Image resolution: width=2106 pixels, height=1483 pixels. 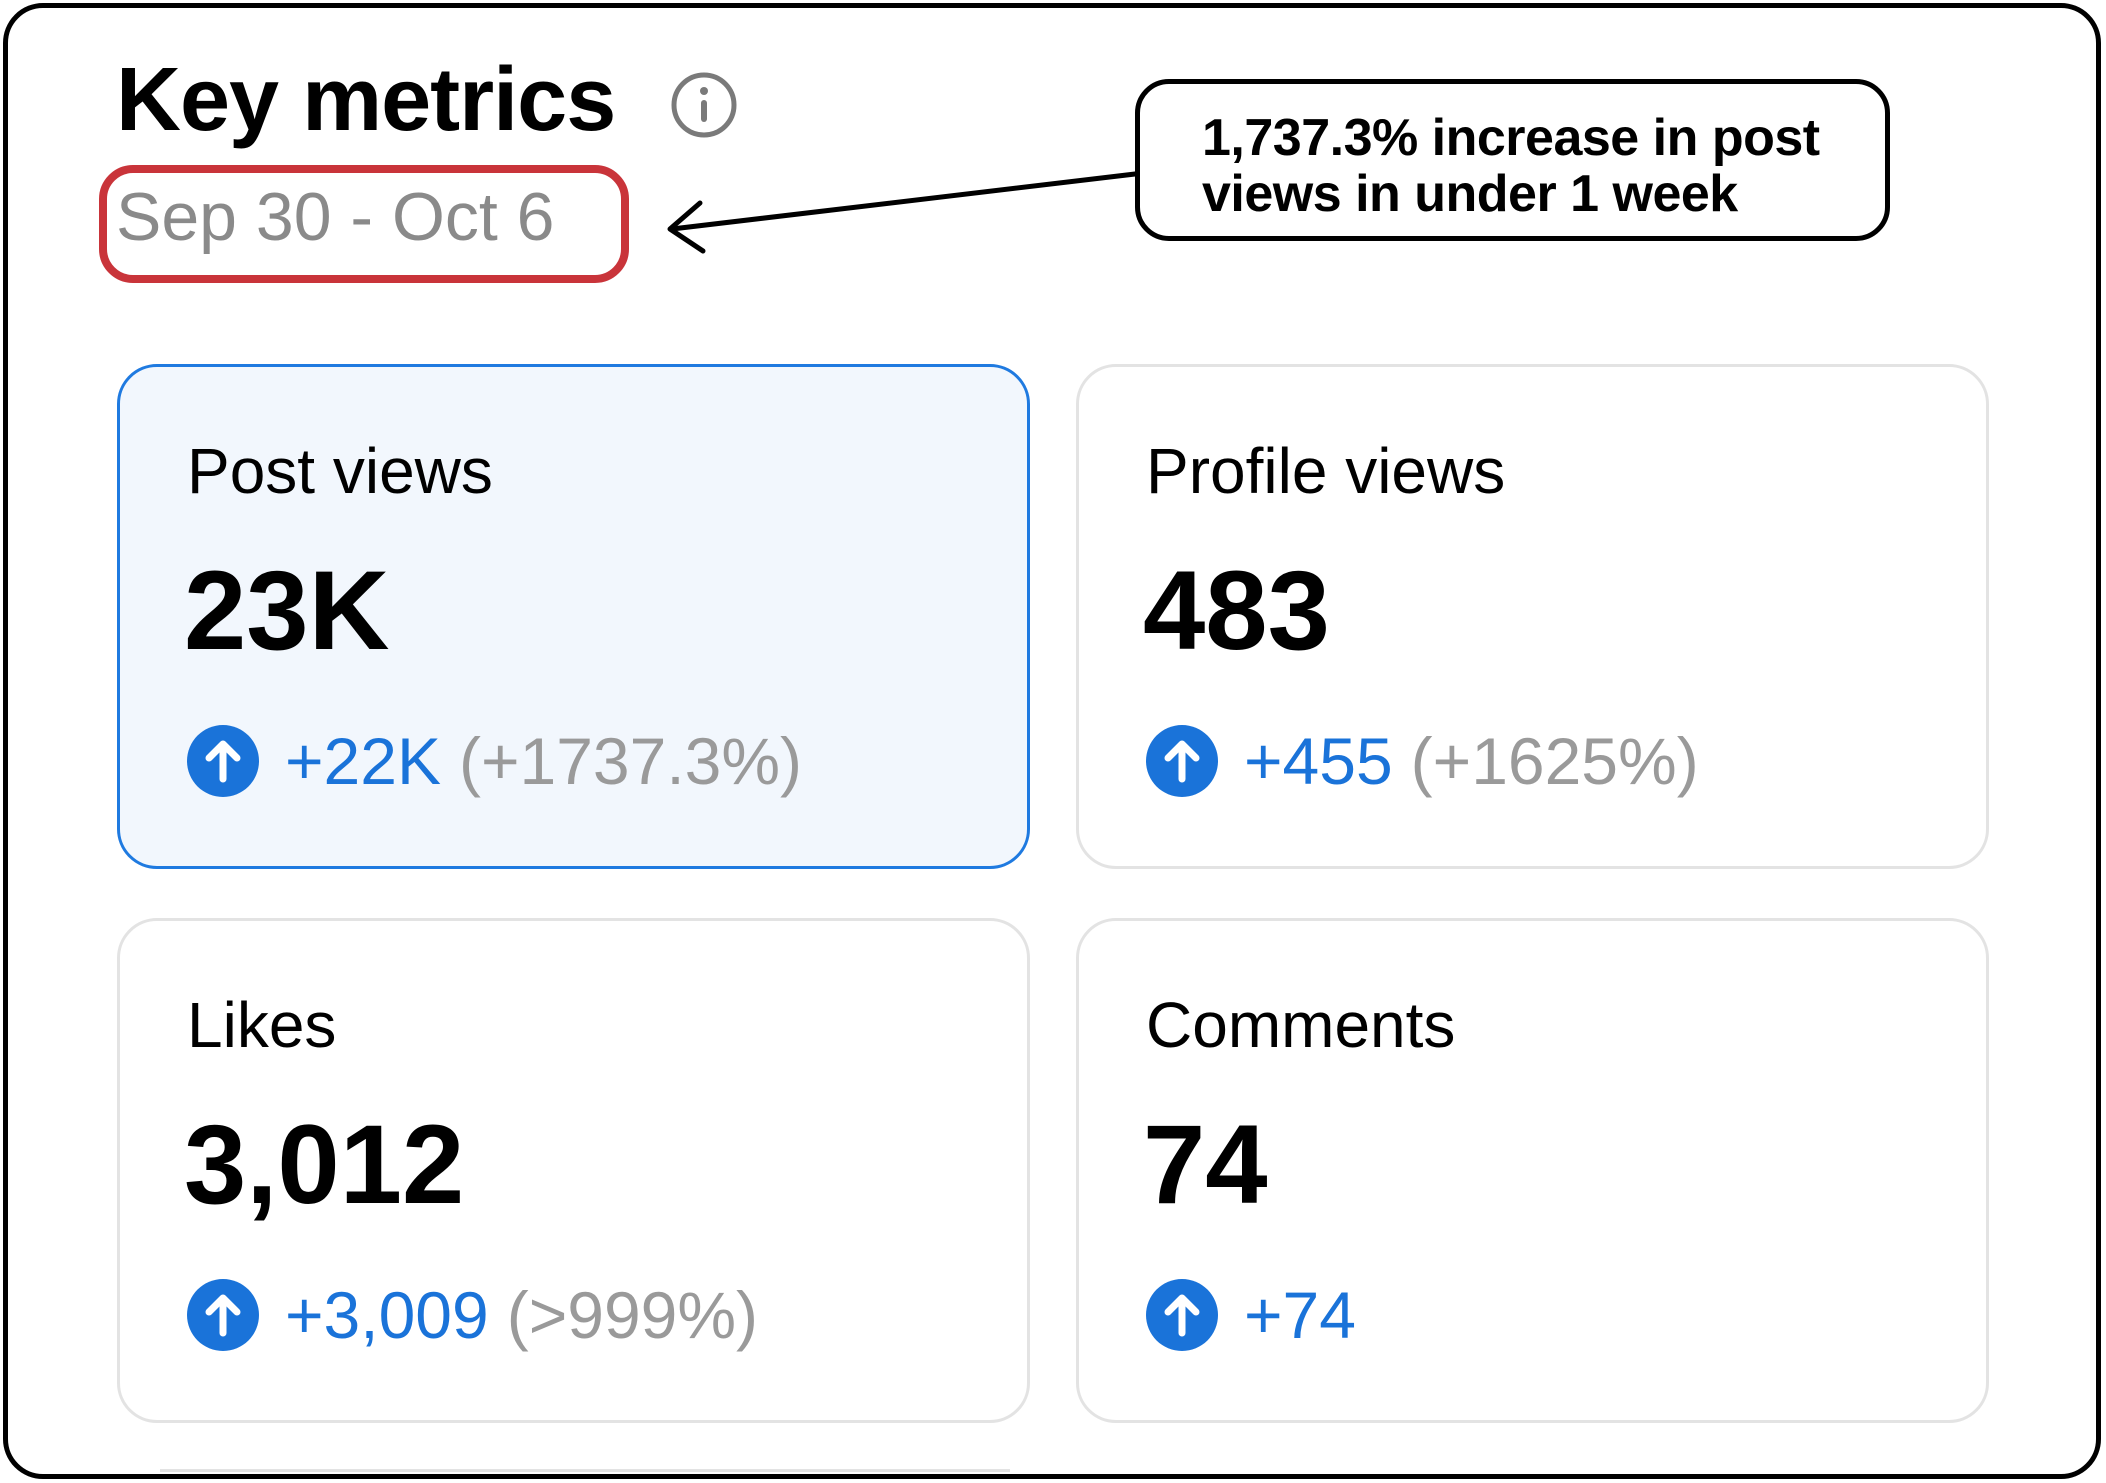 I want to click on page-title: Key metrics, so click(x=366, y=100).